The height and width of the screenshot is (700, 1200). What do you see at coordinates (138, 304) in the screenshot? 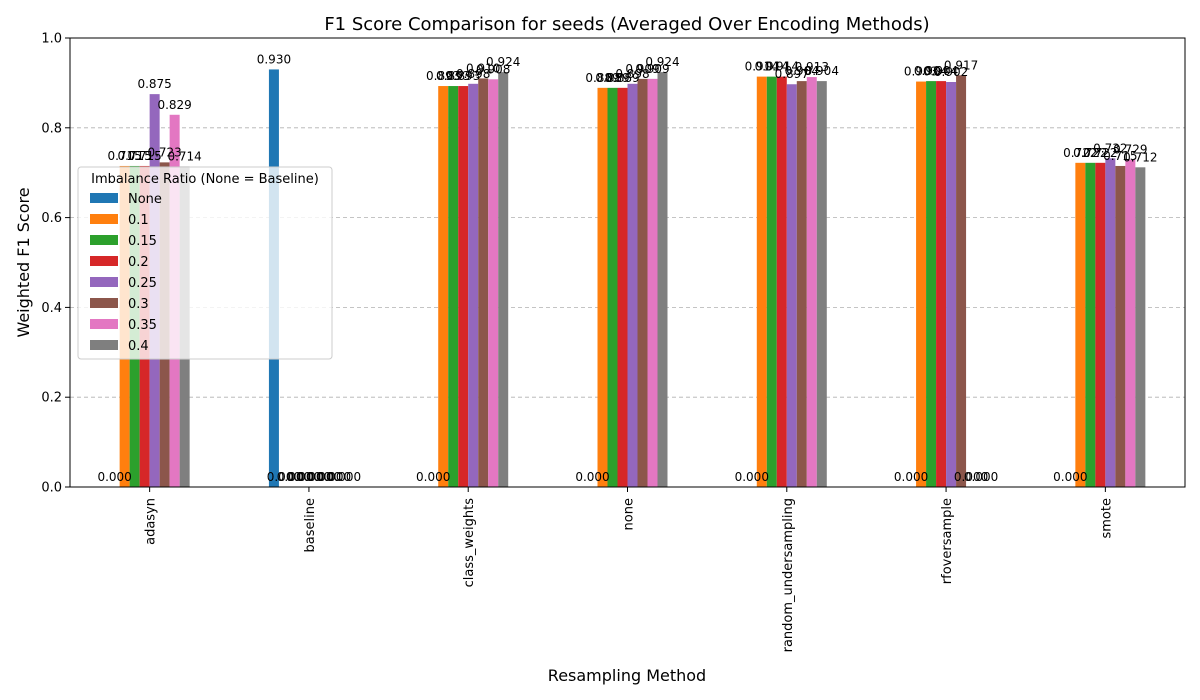
I see `legend-entry-label: 0.3` at bounding box center [138, 304].